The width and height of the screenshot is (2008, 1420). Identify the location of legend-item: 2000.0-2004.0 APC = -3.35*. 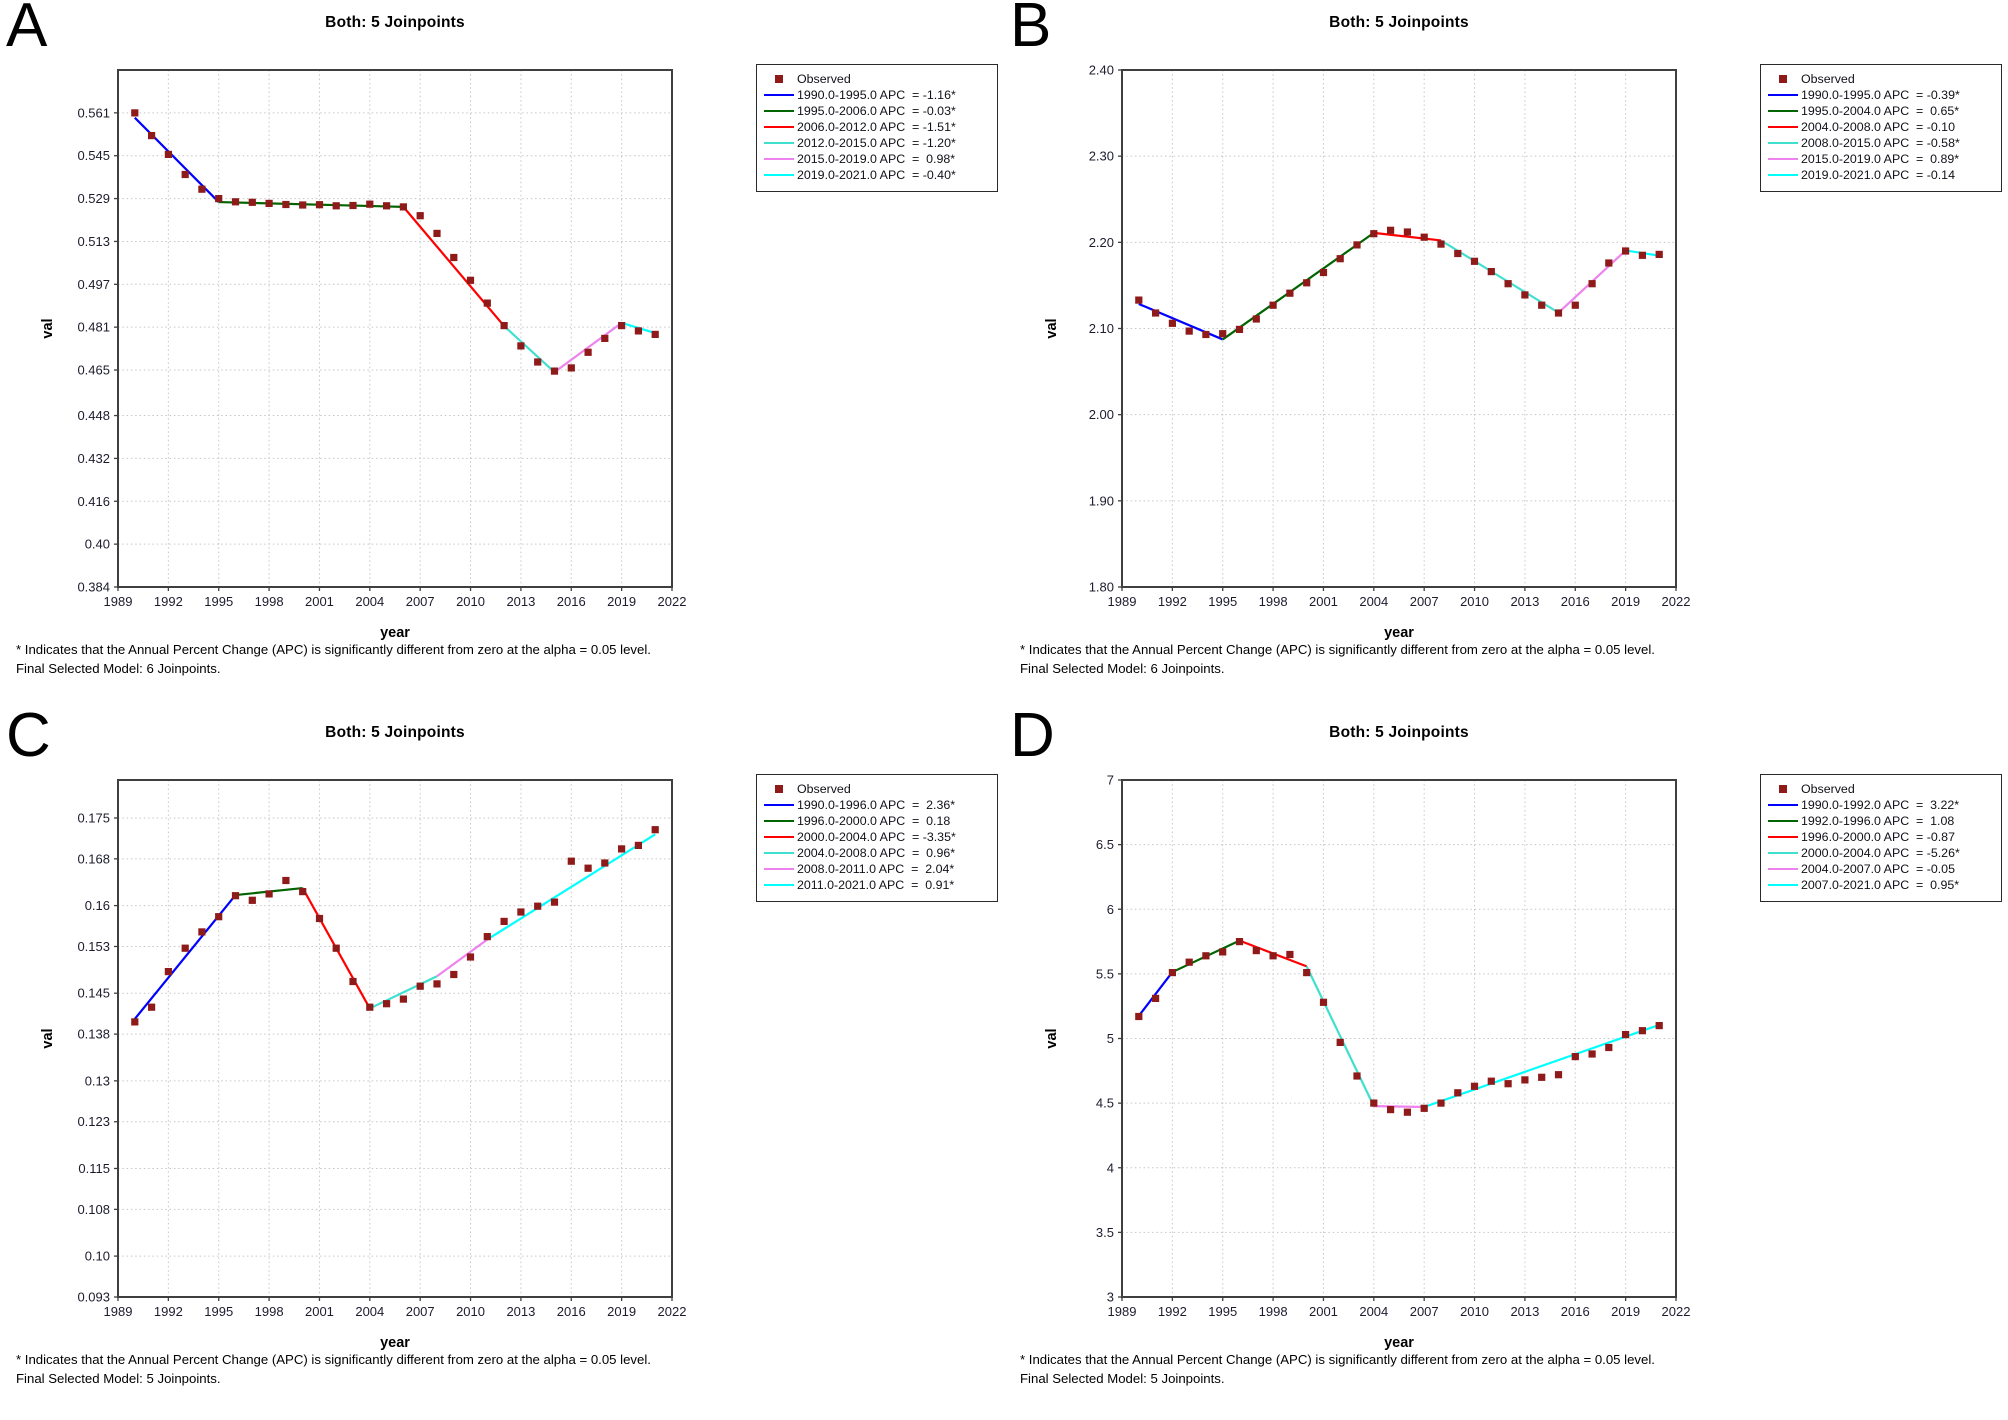
(877, 837).